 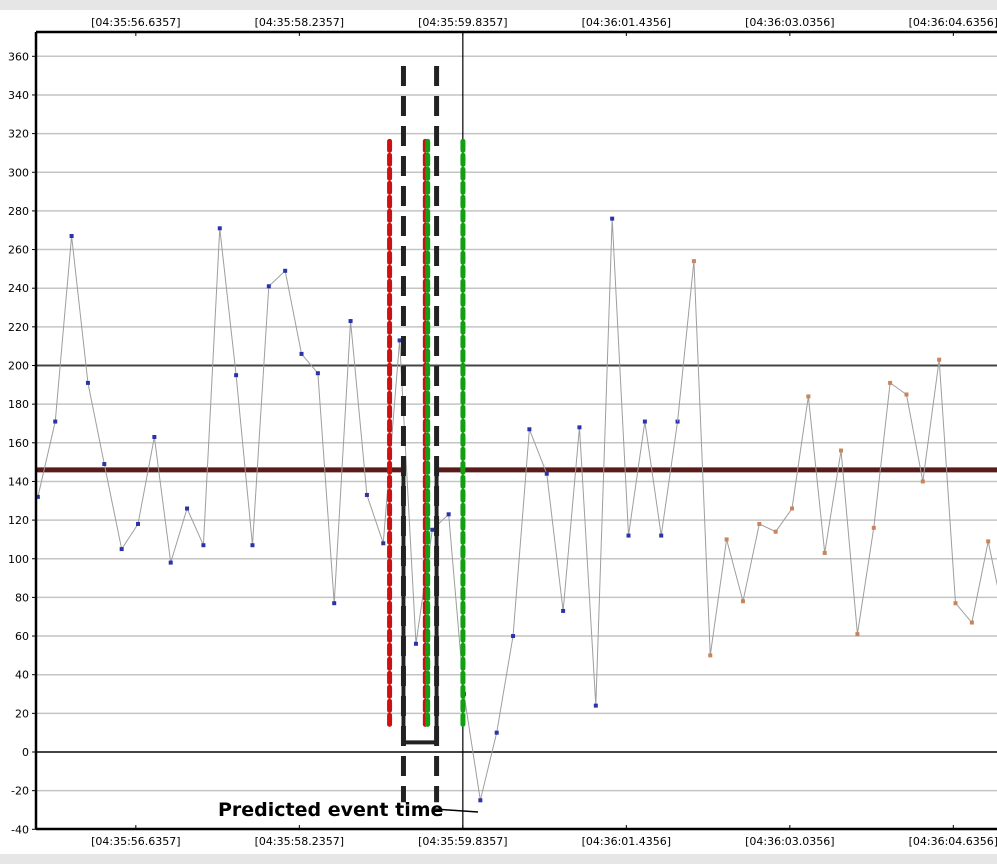 What do you see at coordinates (25, 752) in the screenshot?
I see `y-tick-label: 0` at bounding box center [25, 752].